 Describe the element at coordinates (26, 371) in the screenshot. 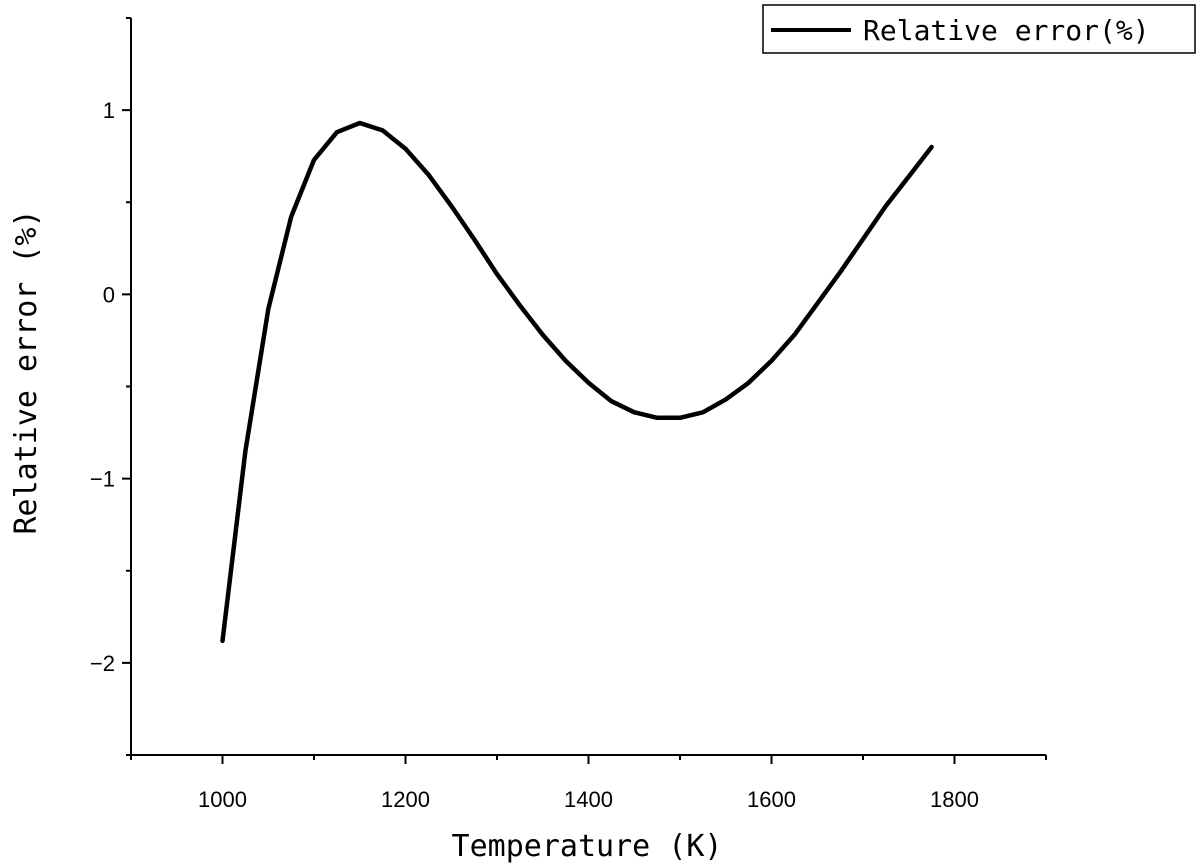

I see `y-axis-title: Relative error (%)` at that location.